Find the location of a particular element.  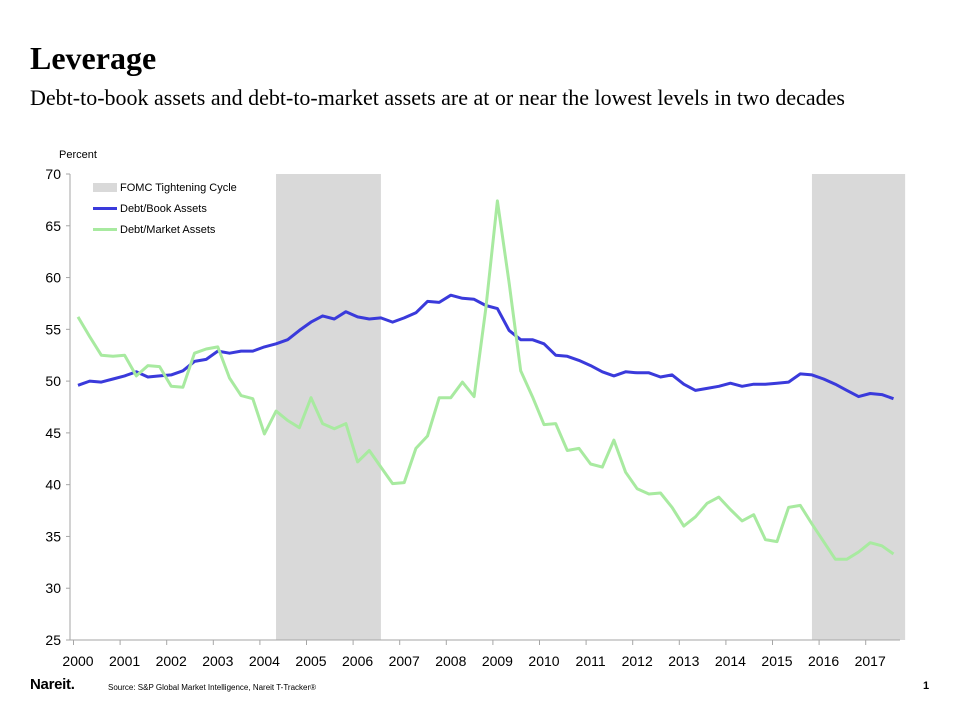

x-tick-label-2016: 2016 is located at coordinates (823, 661).